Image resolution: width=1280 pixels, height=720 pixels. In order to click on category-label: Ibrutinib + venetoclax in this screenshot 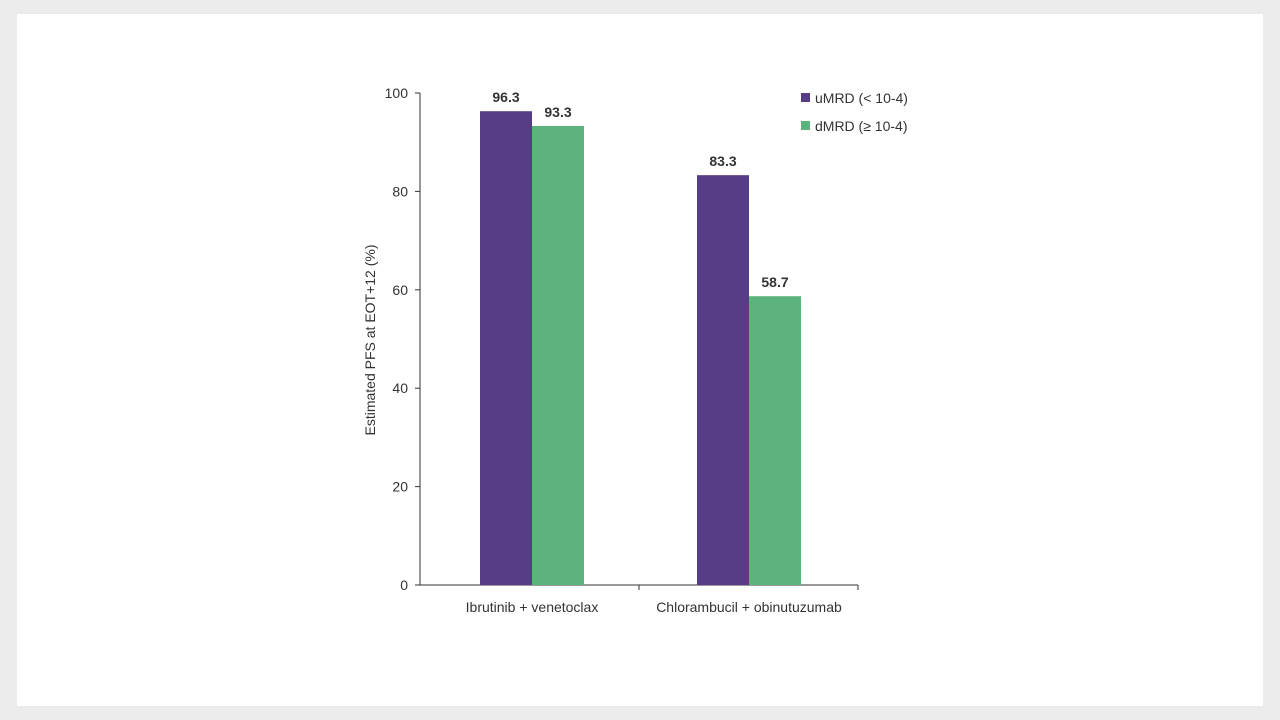, I will do `click(532, 607)`.